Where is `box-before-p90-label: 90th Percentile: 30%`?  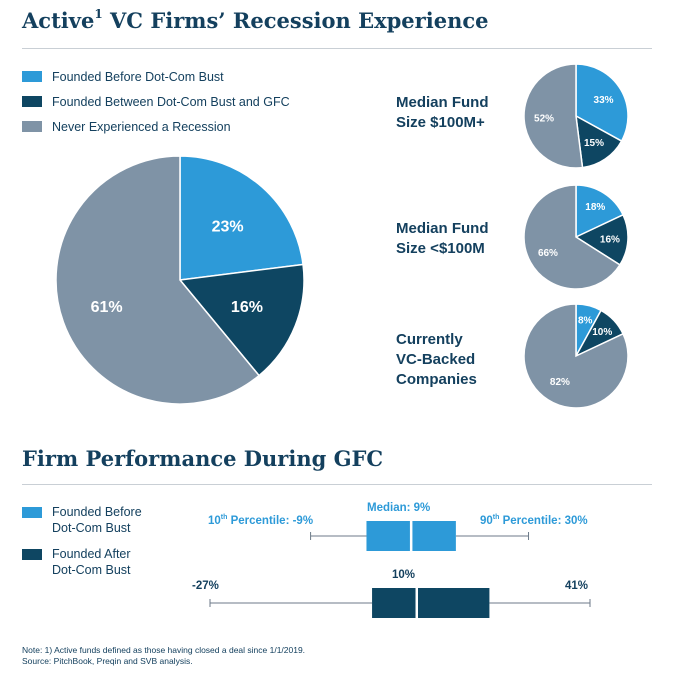
box-before-p90-label: 90th Percentile: 30% is located at coordinates (534, 520).